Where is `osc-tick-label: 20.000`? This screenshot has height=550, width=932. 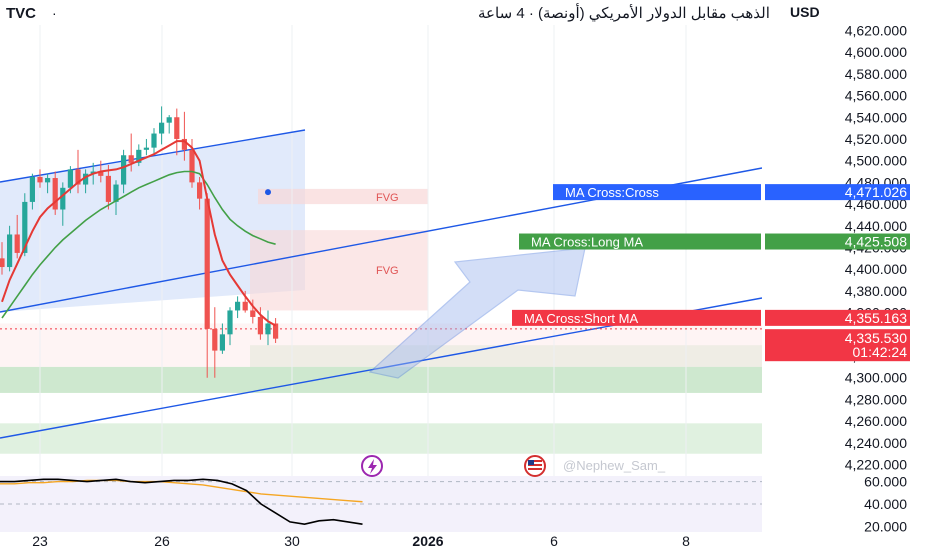 osc-tick-label: 20.000 is located at coordinates (885, 526).